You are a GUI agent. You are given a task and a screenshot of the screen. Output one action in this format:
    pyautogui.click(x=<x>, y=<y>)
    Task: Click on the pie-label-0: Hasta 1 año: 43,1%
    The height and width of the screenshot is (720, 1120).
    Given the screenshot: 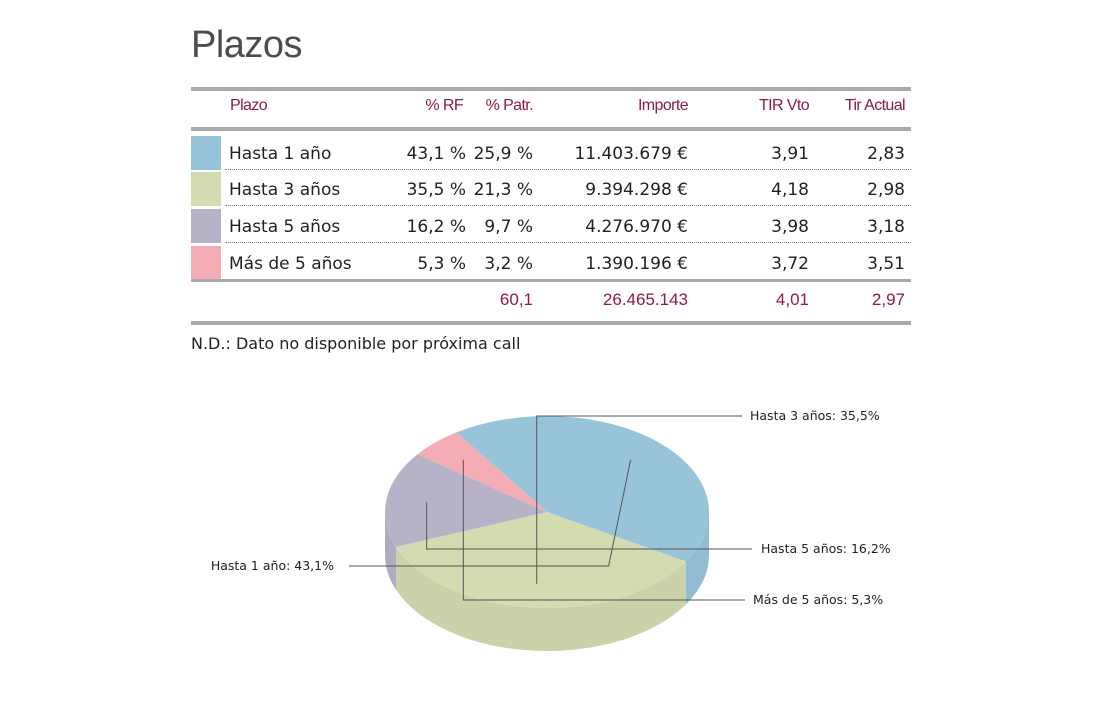 What is the action you would take?
    pyautogui.click(x=272, y=565)
    